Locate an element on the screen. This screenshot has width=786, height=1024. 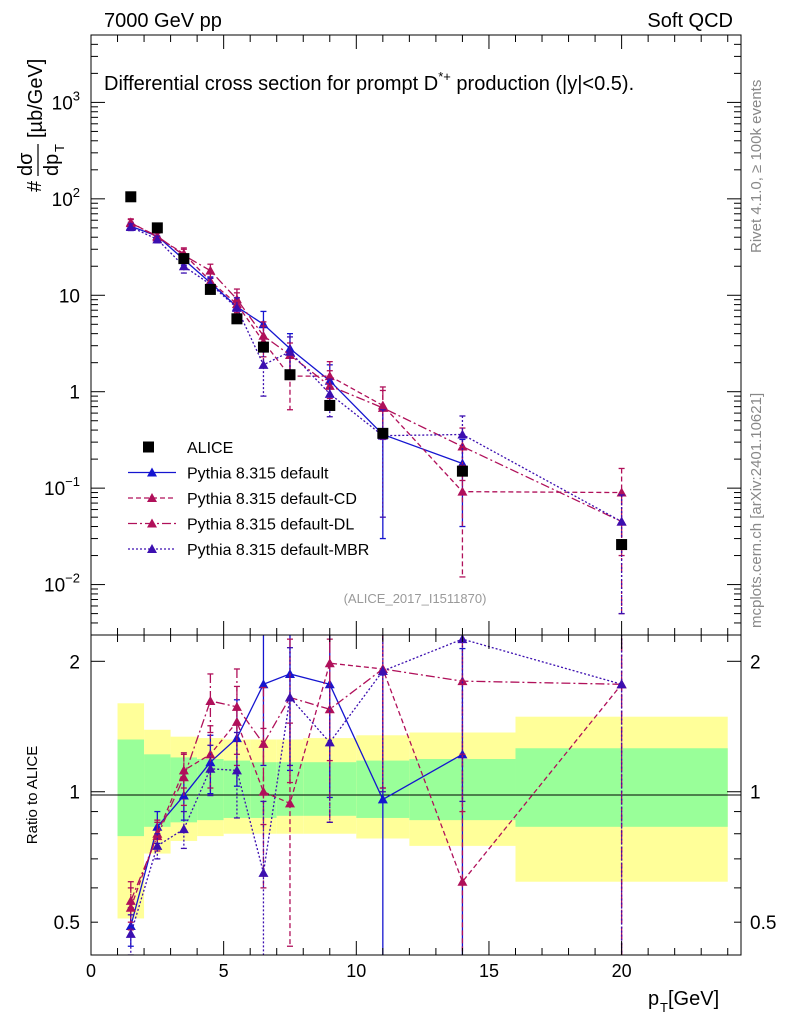
svg-text: [GeV] is located at coordinates (693, 999).